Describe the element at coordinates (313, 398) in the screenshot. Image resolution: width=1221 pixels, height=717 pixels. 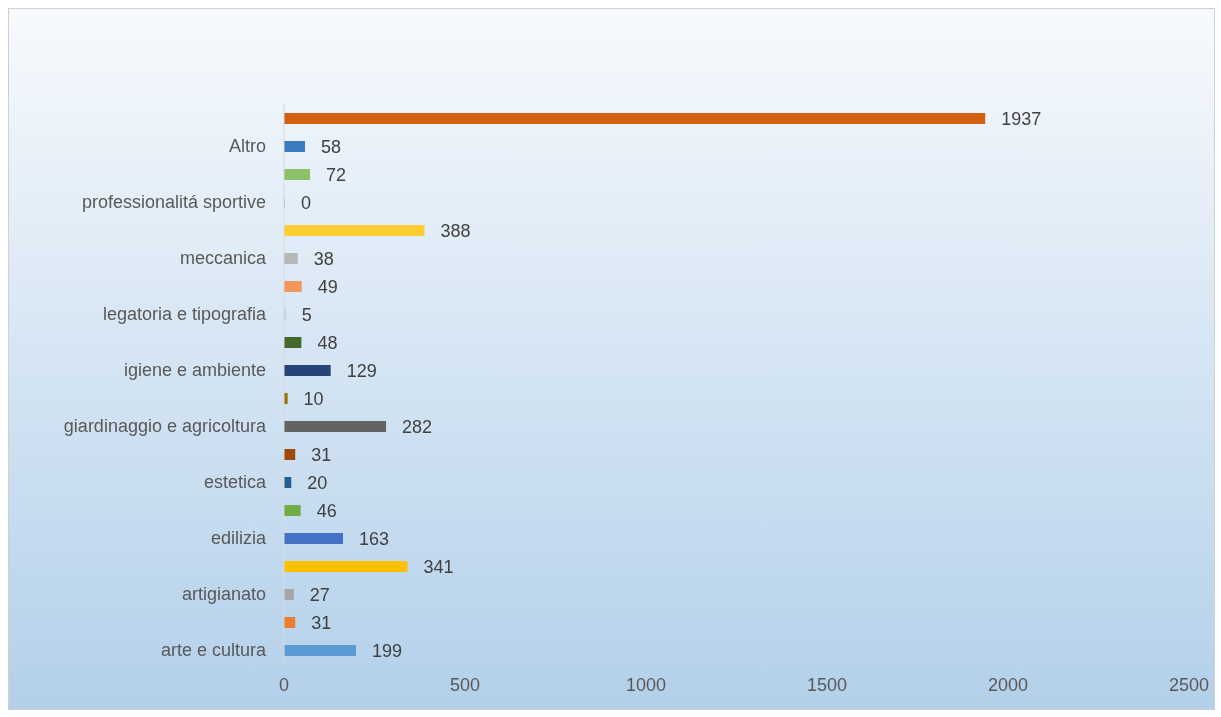
I see `data-label: 10` at that location.